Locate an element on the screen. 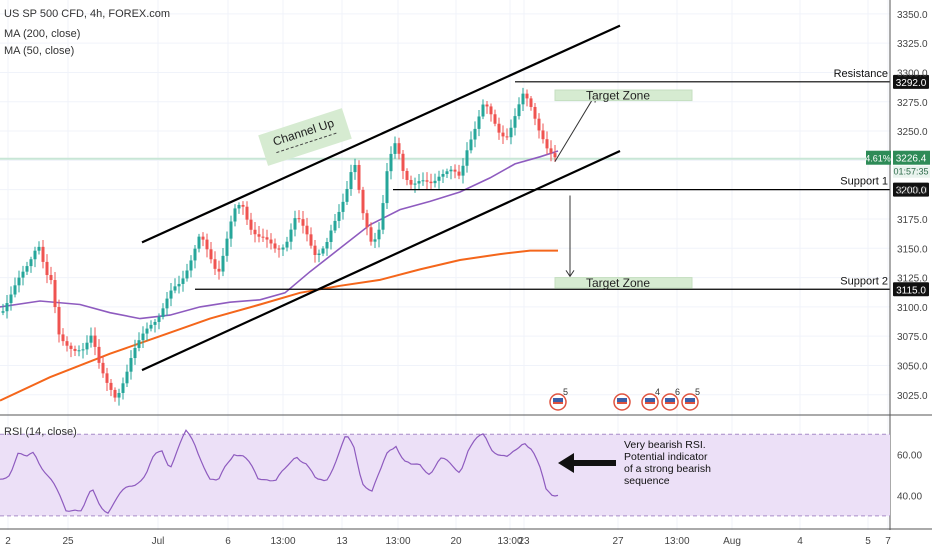 This screenshot has height=550, width=932. time-tick-label: 6 is located at coordinates (228, 541).